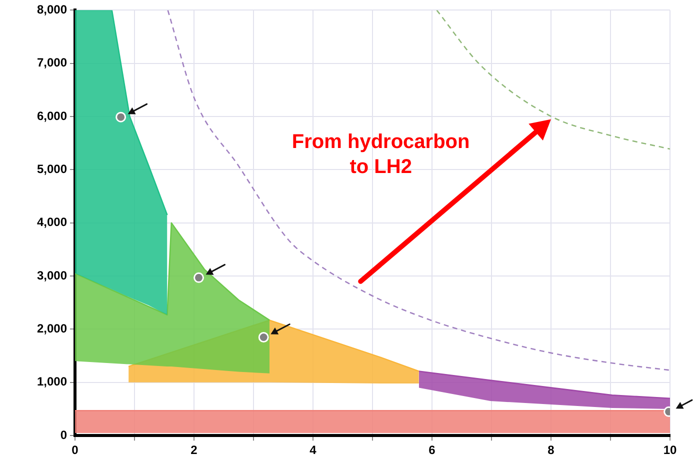  I want to click on y-tick-label: 4,000, so click(52, 222).